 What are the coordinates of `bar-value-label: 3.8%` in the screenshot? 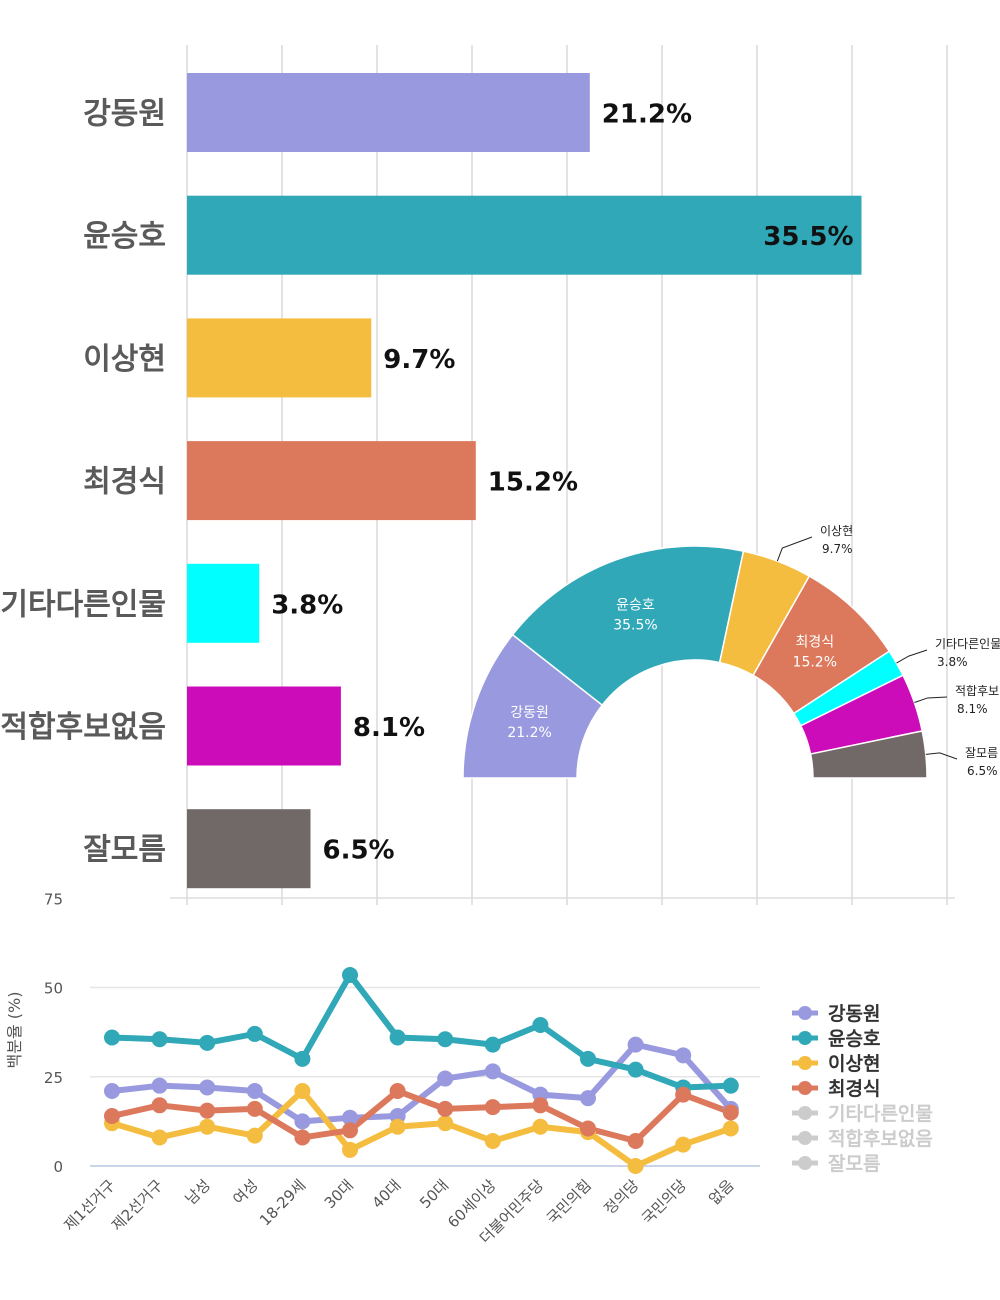 It's located at (307, 605).